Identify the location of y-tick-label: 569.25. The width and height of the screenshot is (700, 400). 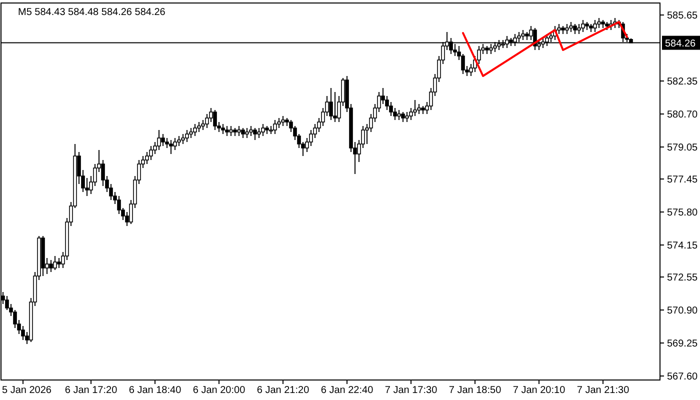
(682, 344).